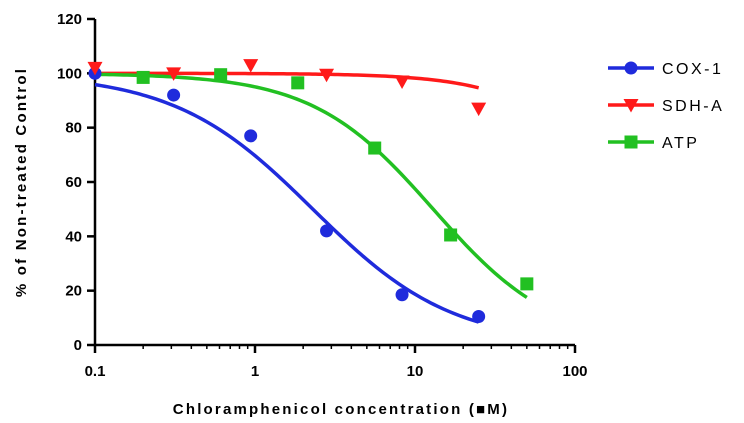 The image size is (744, 423). Describe the element at coordinates (255, 371) in the screenshot. I see `x-tick-label: 1` at that location.